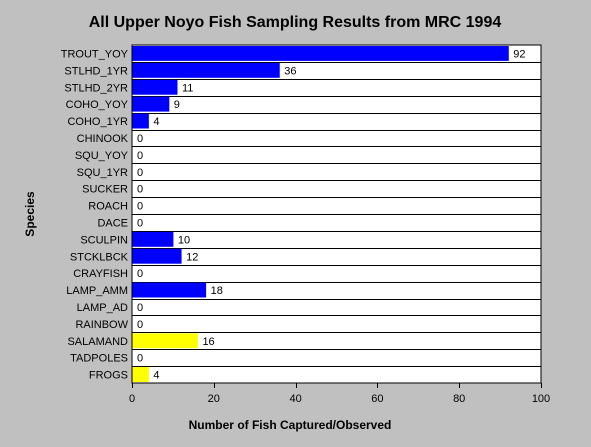 This screenshot has width=591, height=447. Describe the element at coordinates (99, 359) in the screenshot. I see `category-label: TADPOLES` at that location.